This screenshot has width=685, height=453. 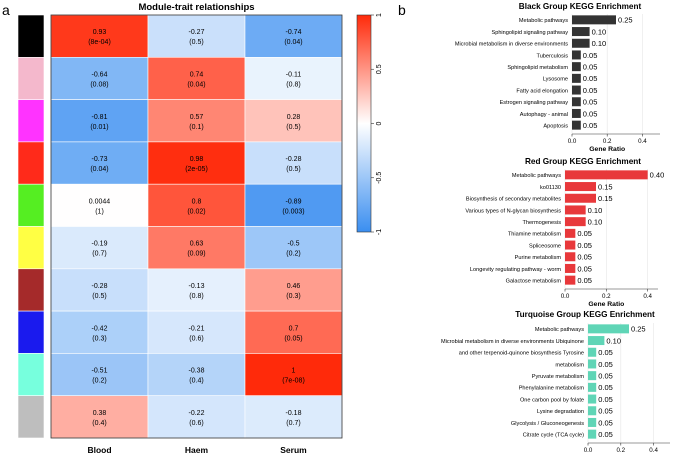 I want to click on cell-p-value: (8e-04), so click(x=99, y=42).